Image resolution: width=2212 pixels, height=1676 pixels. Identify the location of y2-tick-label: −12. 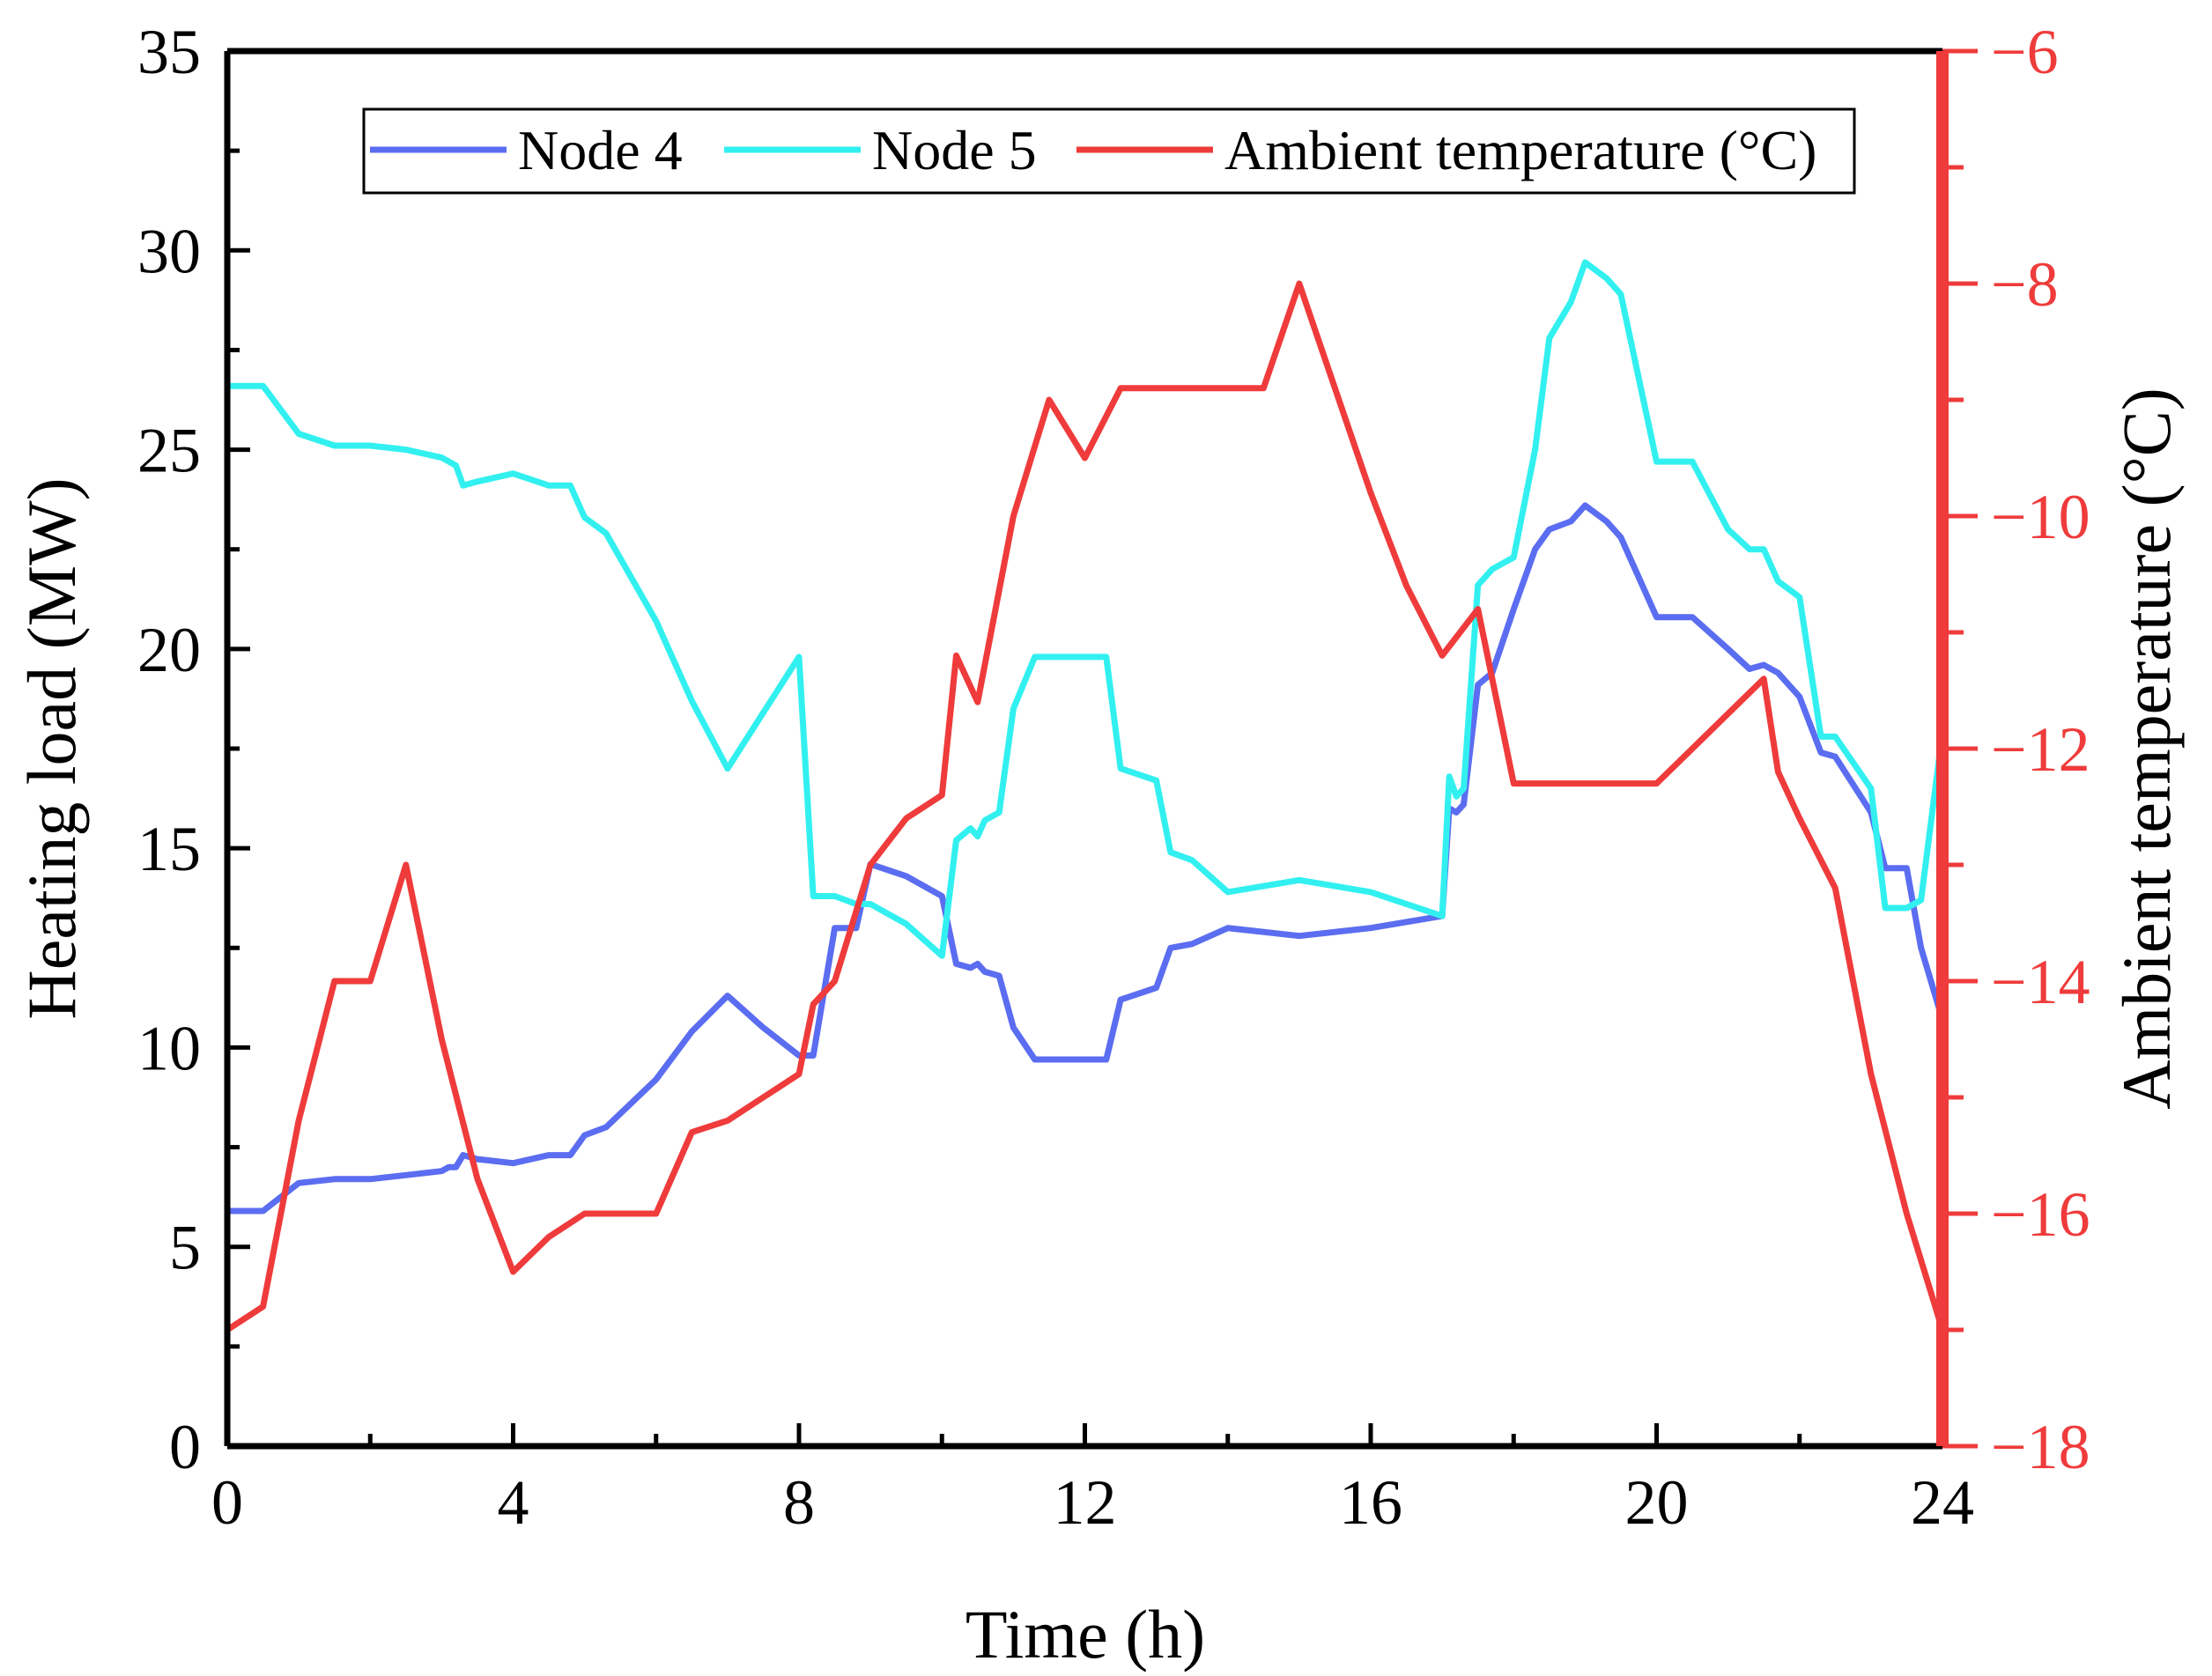
(2040, 750).